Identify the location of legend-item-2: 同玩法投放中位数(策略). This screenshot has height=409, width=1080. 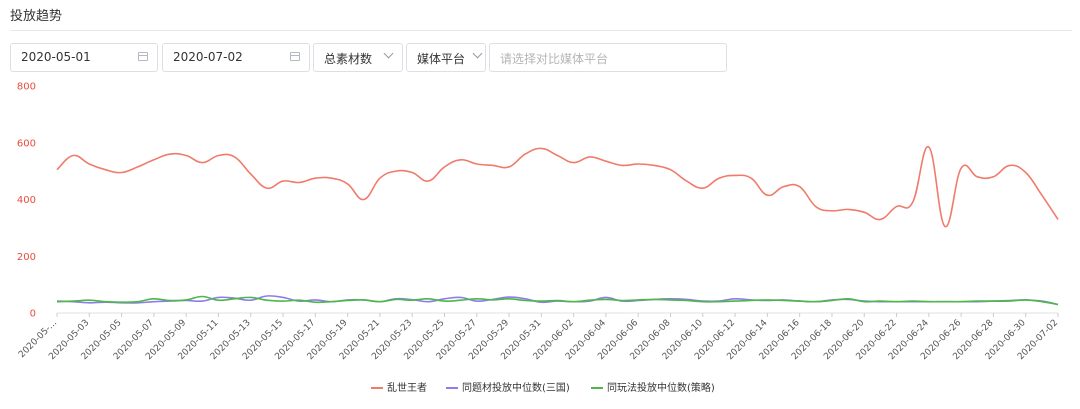
(653, 387).